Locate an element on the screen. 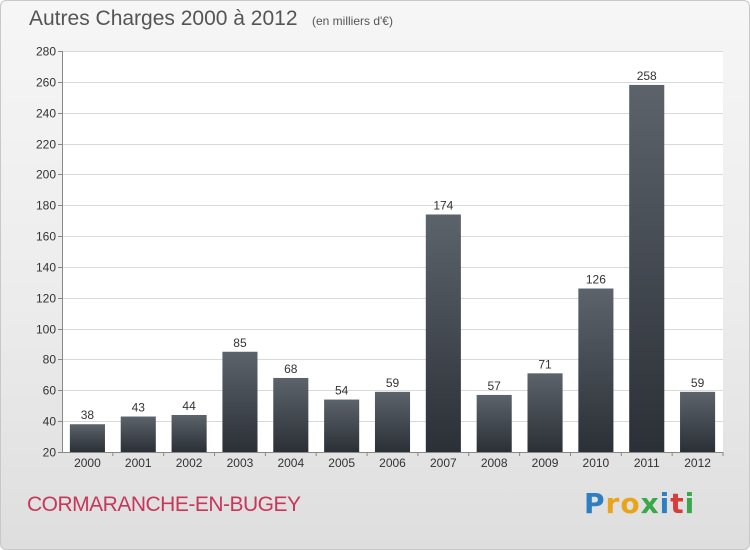 The width and height of the screenshot is (750, 550). bar-value-label: 68 is located at coordinates (291, 369).